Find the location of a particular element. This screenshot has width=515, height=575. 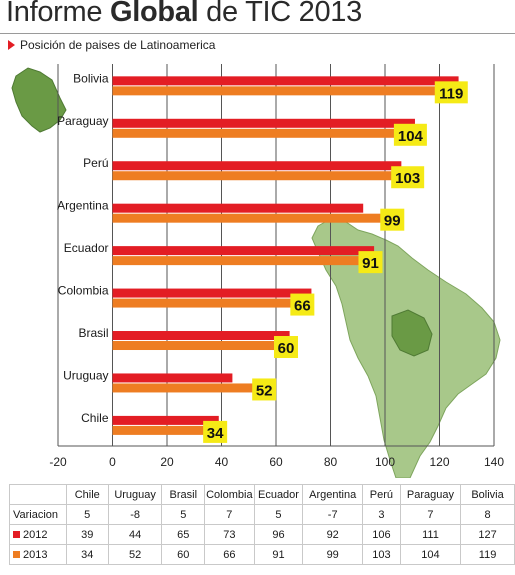

table-header-cell: Paraguay is located at coordinates (430, 494).